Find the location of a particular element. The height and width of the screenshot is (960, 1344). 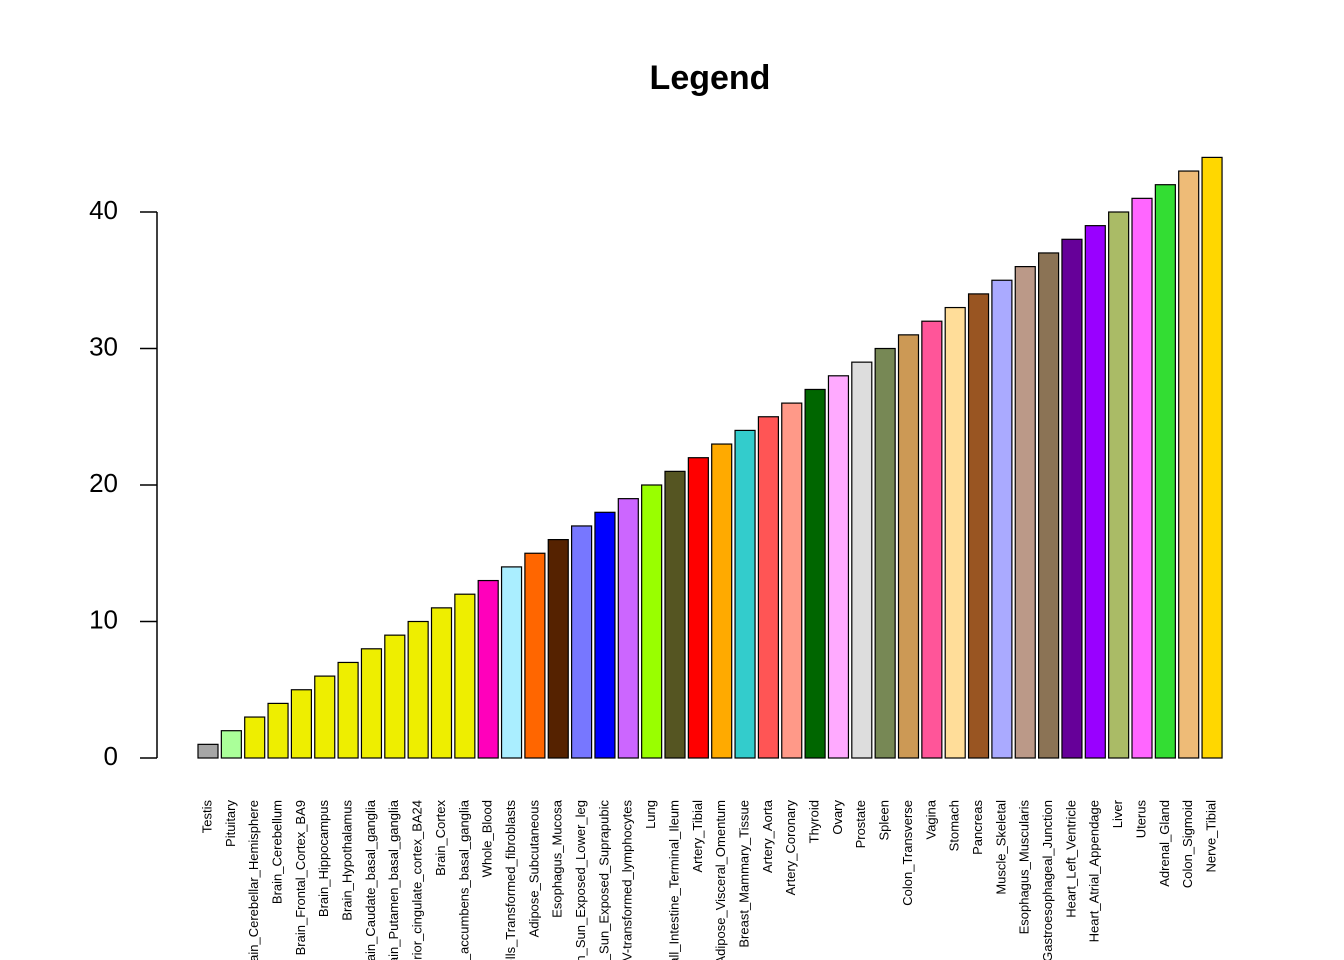

x-tick-label: Artery_Coronary is located at coordinates (790, 848).